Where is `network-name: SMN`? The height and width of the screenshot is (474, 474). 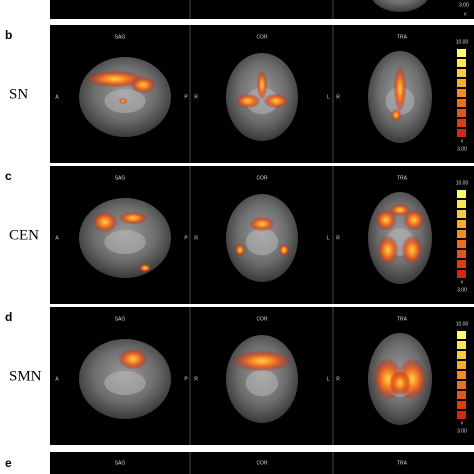 network-name: SMN is located at coordinates (25, 376).